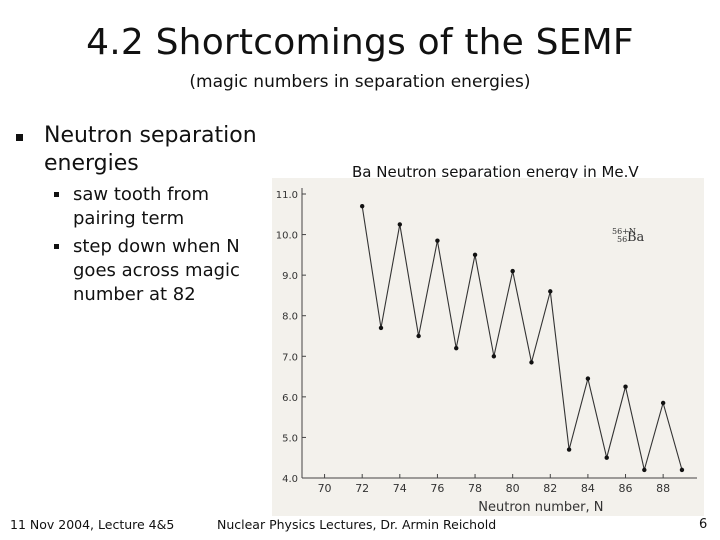 This screenshot has width=720, height=540. I want to click on x-axis-label: Neutron number, N, so click(540, 507).